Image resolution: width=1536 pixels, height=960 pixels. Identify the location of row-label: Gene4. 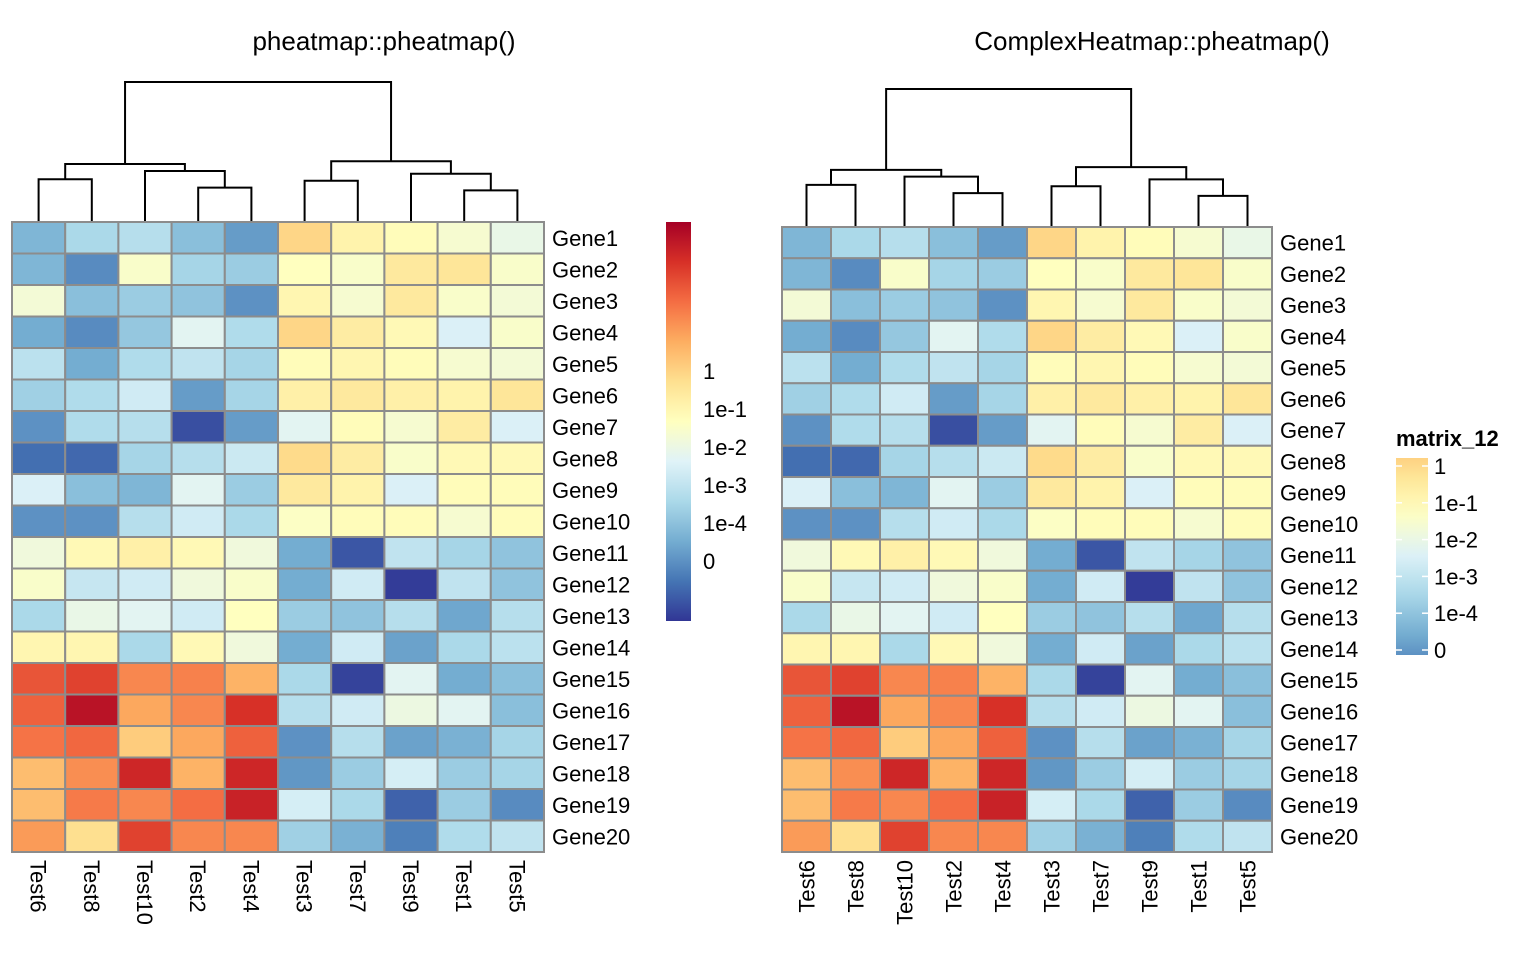
(1313, 336).